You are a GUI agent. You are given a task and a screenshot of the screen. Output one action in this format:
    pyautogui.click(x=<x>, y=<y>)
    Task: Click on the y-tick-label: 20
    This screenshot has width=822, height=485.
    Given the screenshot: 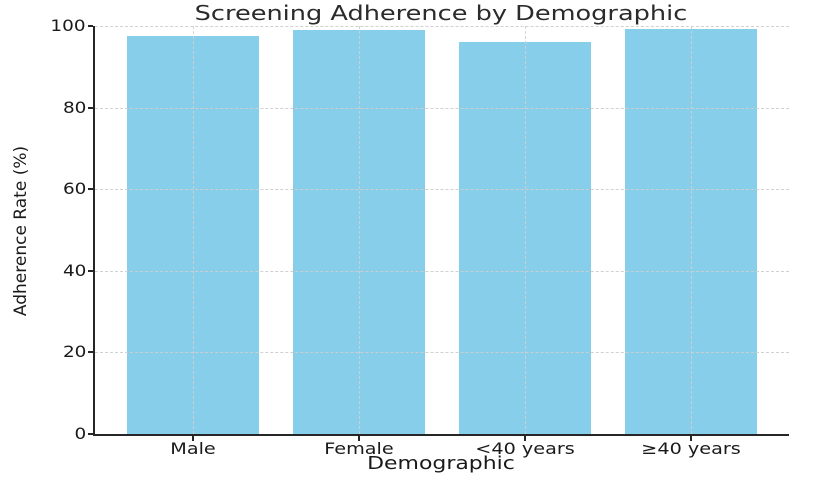 What is the action you would take?
    pyautogui.click(x=74, y=352)
    